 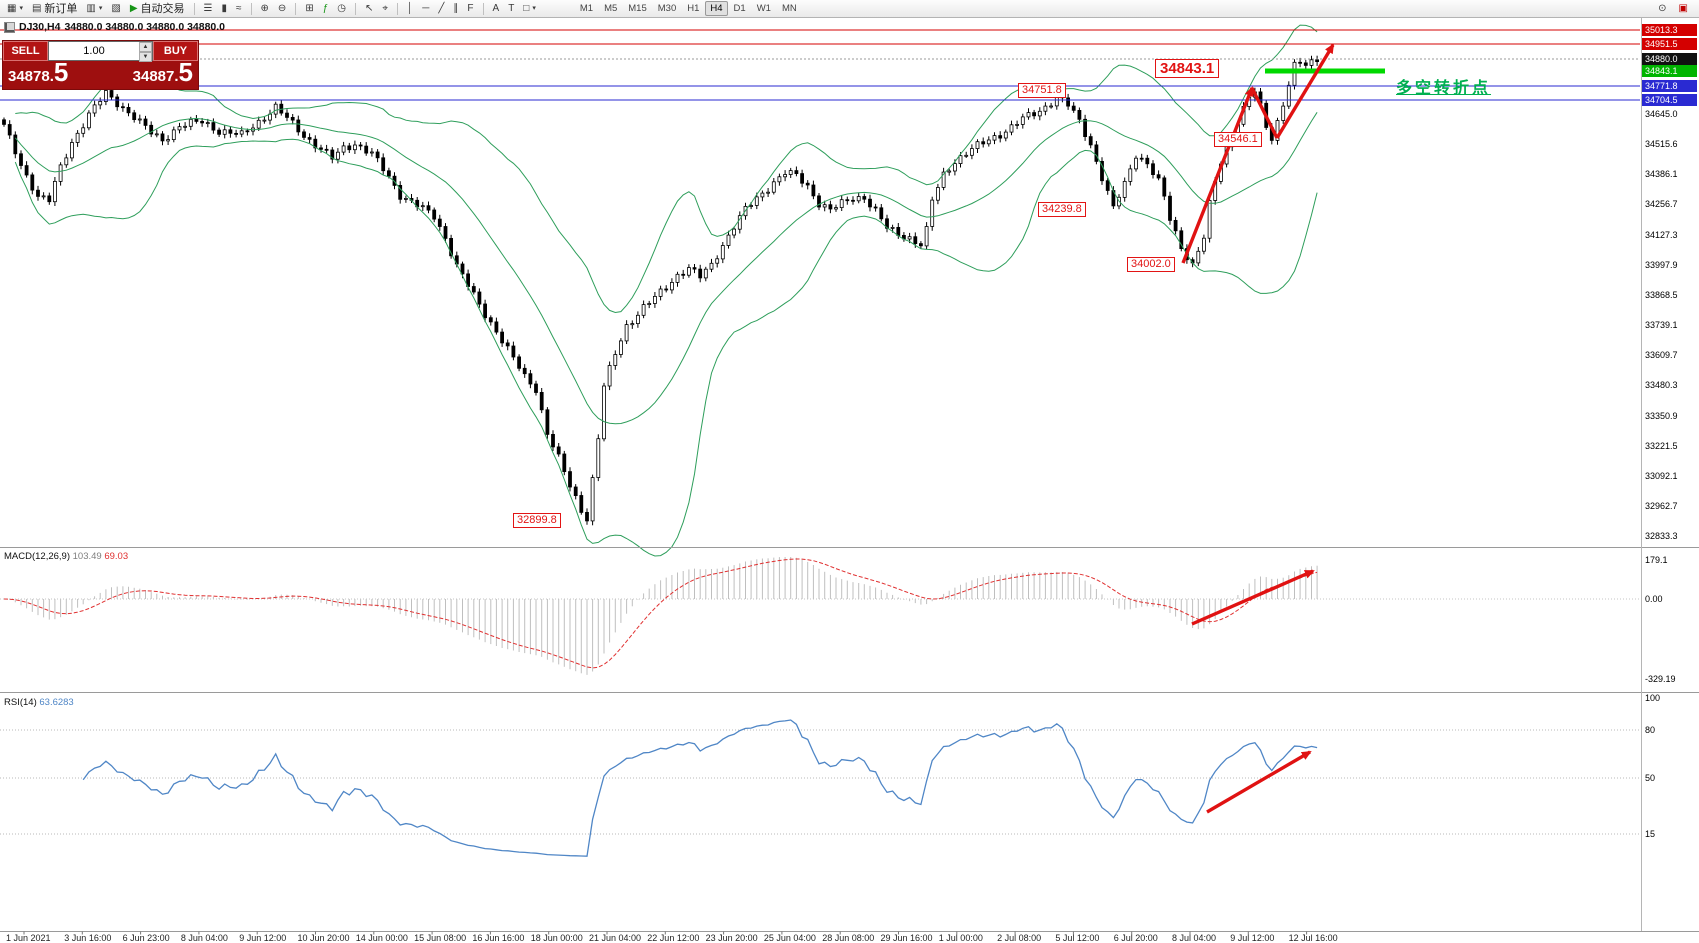 What do you see at coordinates (9, 27) in the screenshot?
I see `chart-icon` at bounding box center [9, 27].